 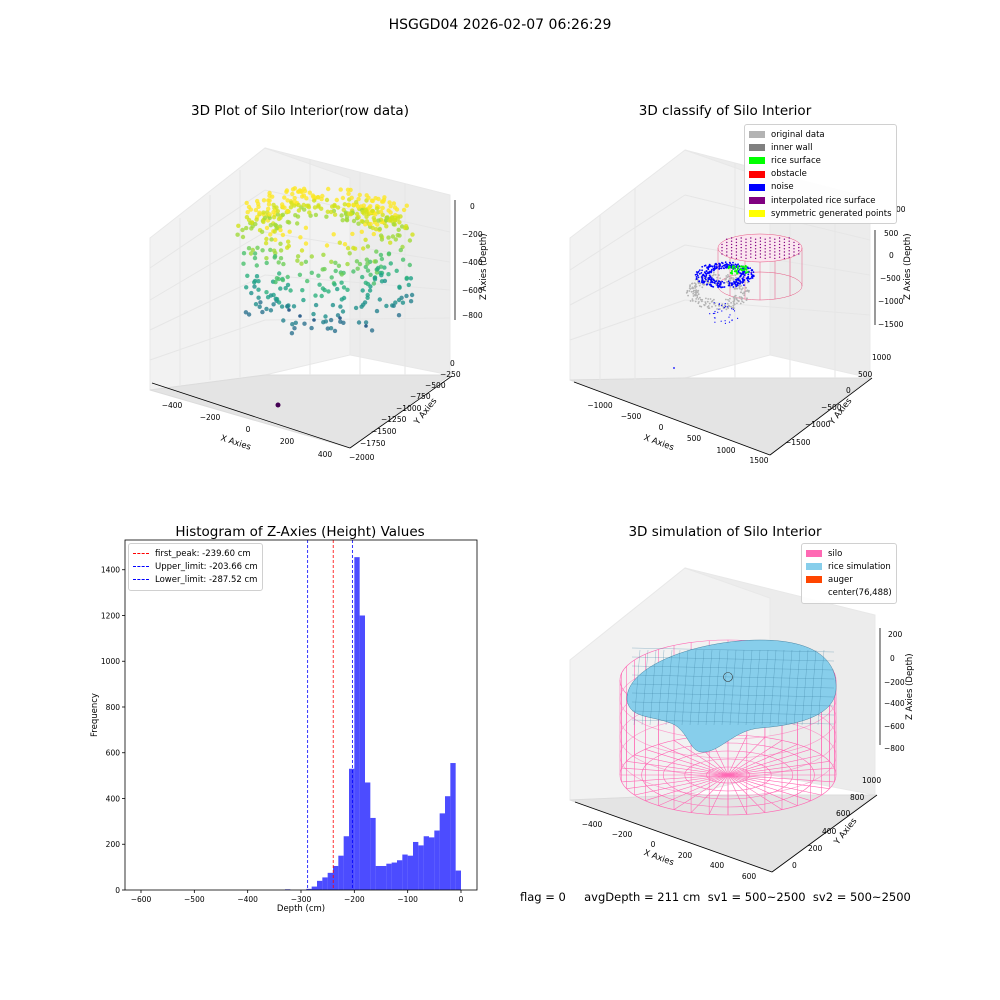 I want to click on histogram-ytick-label: 800, so click(x=113, y=707).